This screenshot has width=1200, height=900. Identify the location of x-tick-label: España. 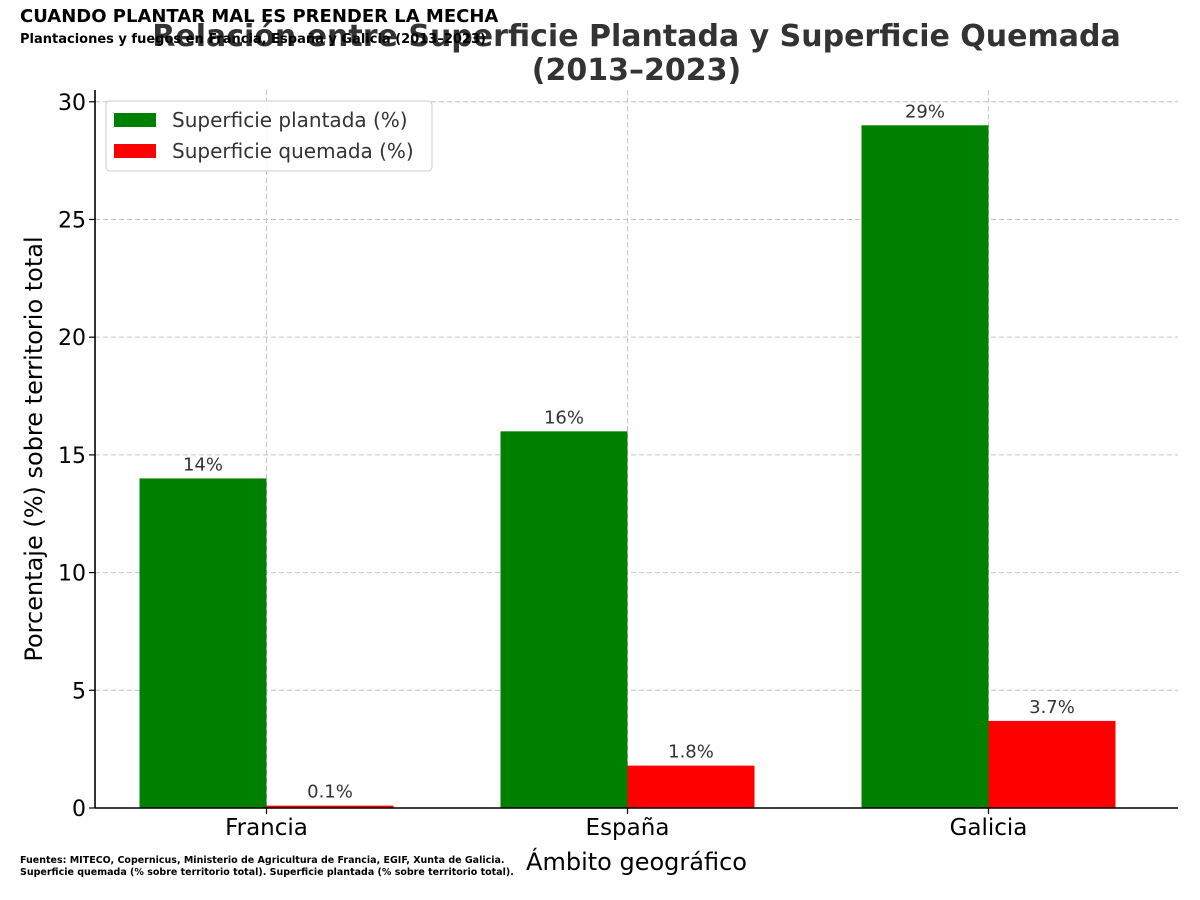
(628, 828).